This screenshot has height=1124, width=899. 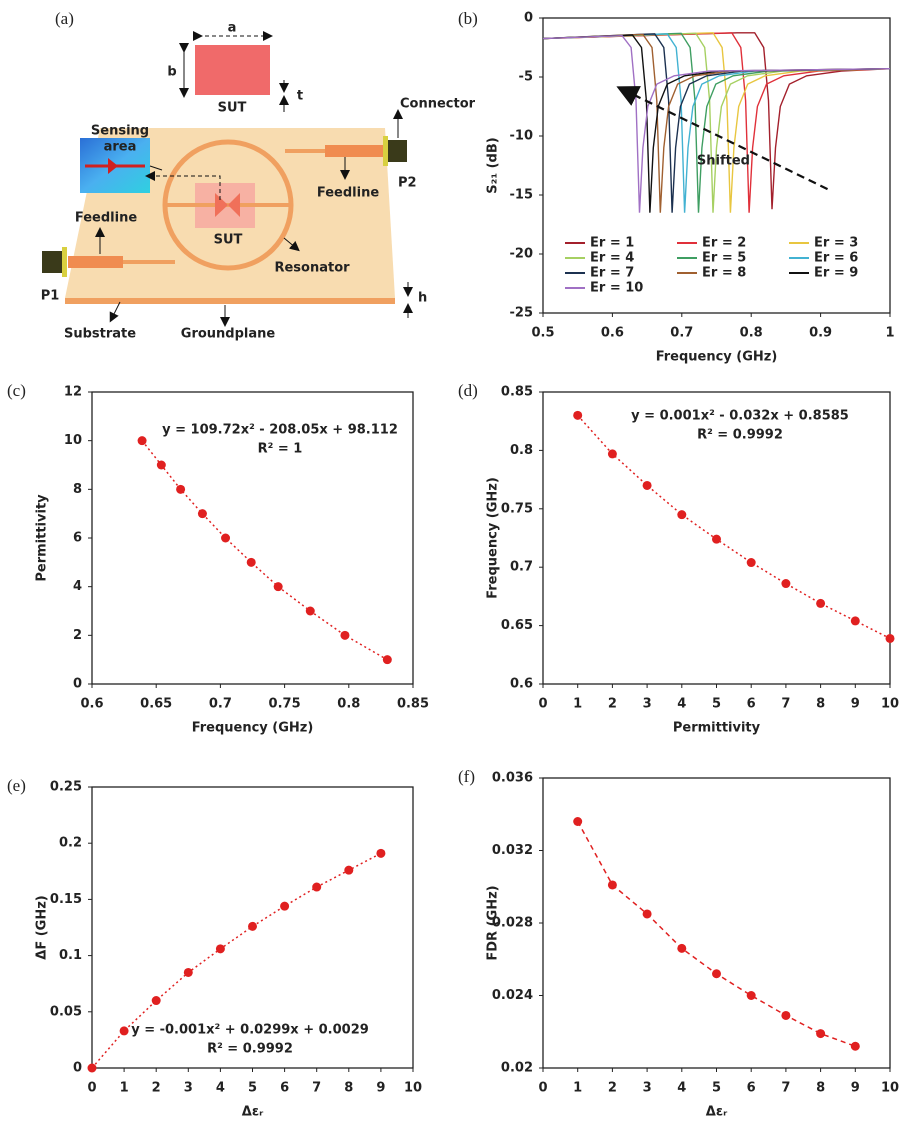 What do you see at coordinates (722, 138) in the screenshot?
I see `shift-arrow` at bounding box center [722, 138].